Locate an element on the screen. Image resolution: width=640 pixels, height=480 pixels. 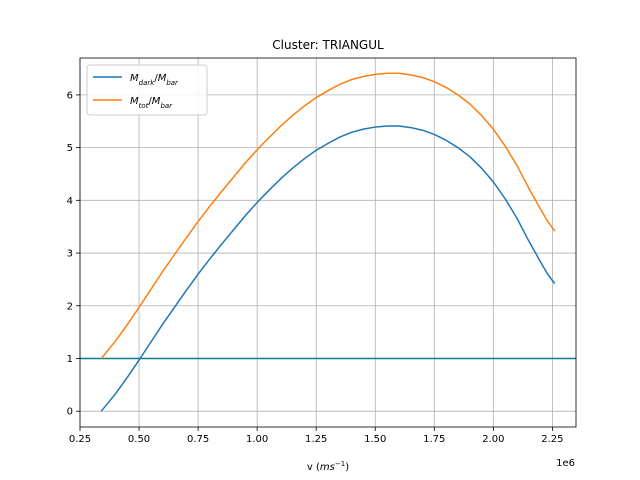
y-tick-label: 3 is located at coordinates (70, 254).